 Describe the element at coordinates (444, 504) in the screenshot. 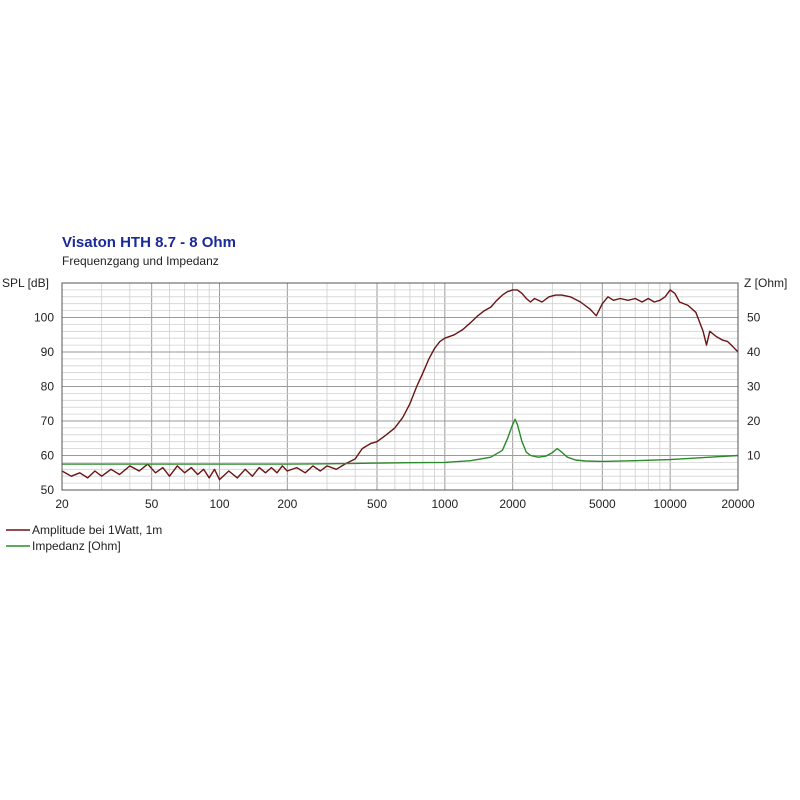

I see `x-tick-label: 1000` at that location.